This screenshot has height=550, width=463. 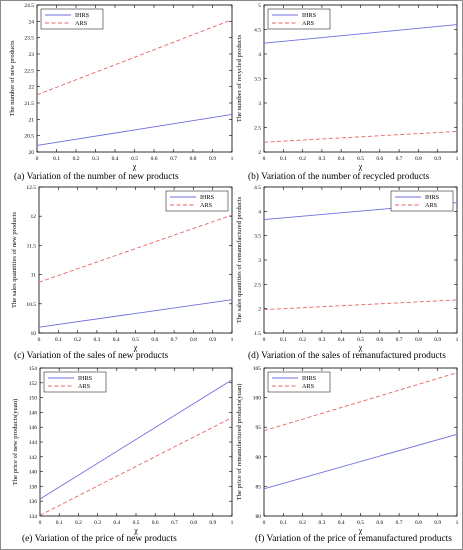 What do you see at coordinates (33, 487) in the screenshot?
I see `y-tick-label: 138` at bounding box center [33, 487].